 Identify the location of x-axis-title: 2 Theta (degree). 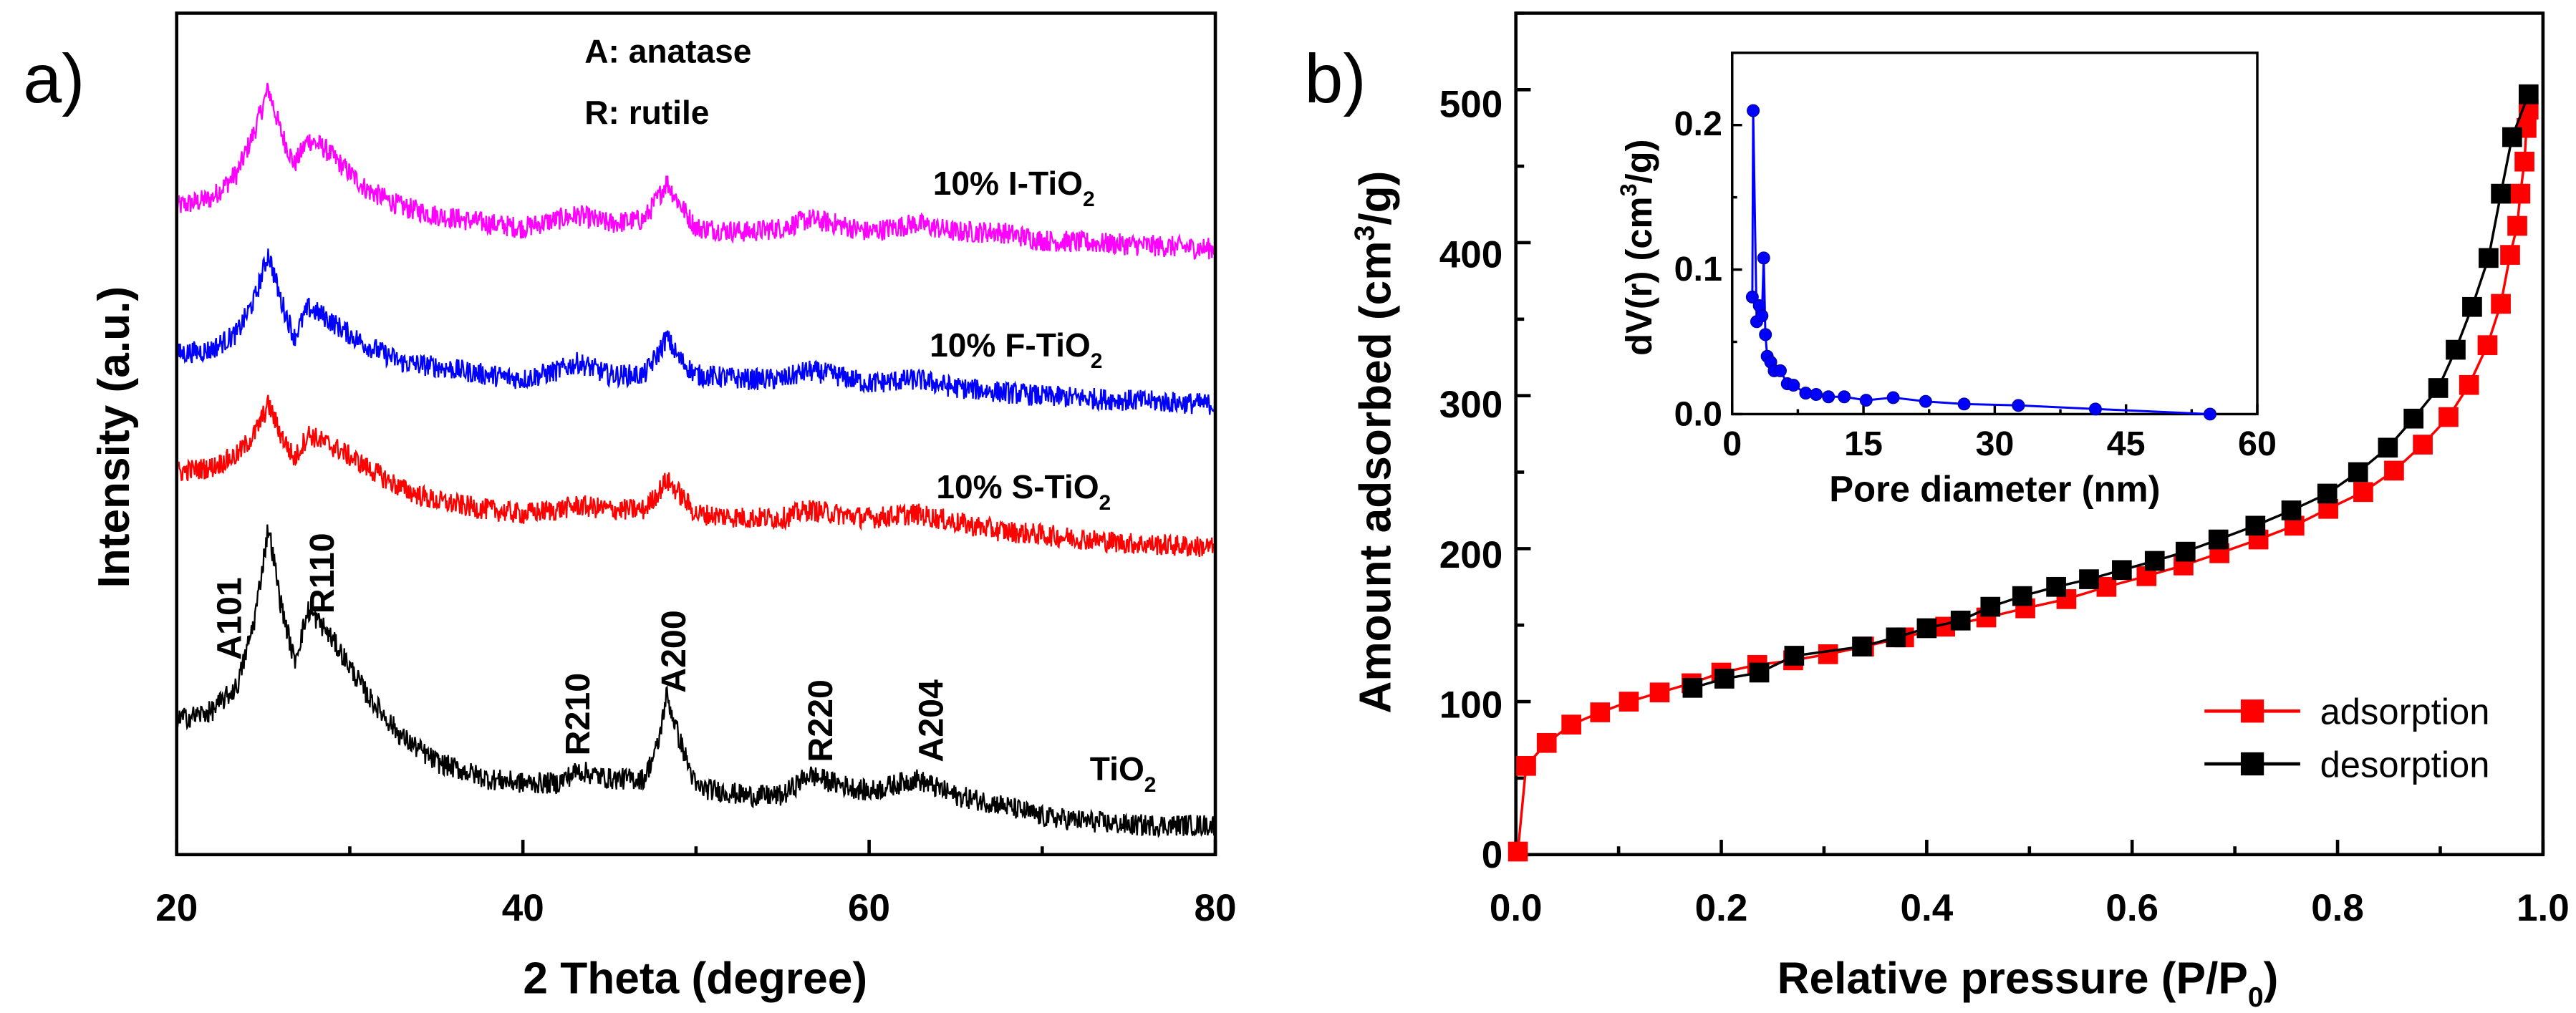
(695, 979).